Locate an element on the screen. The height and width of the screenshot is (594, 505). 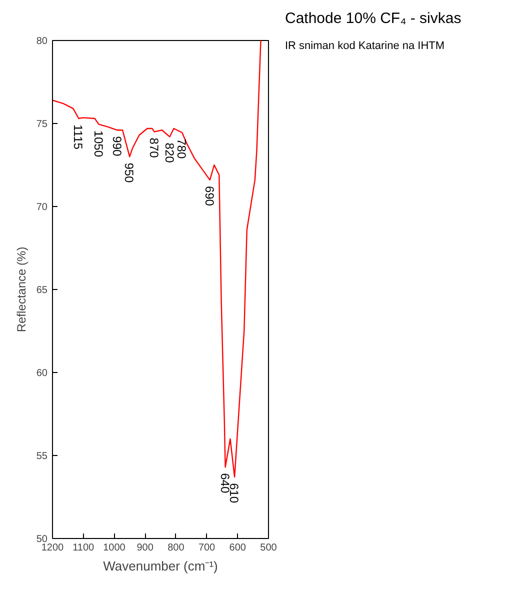
y-tick-label: 50 is located at coordinates (42, 539).